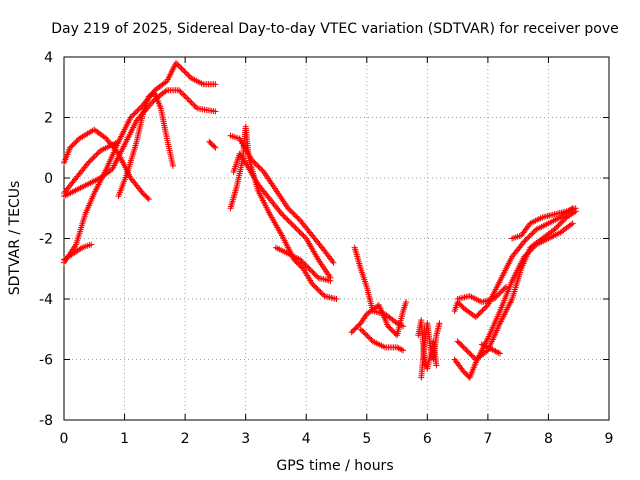 The image size is (640, 480). Describe the element at coordinates (15, 238) in the screenshot. I see `y-axis-label: SDTVAR / TECUs` at that location.